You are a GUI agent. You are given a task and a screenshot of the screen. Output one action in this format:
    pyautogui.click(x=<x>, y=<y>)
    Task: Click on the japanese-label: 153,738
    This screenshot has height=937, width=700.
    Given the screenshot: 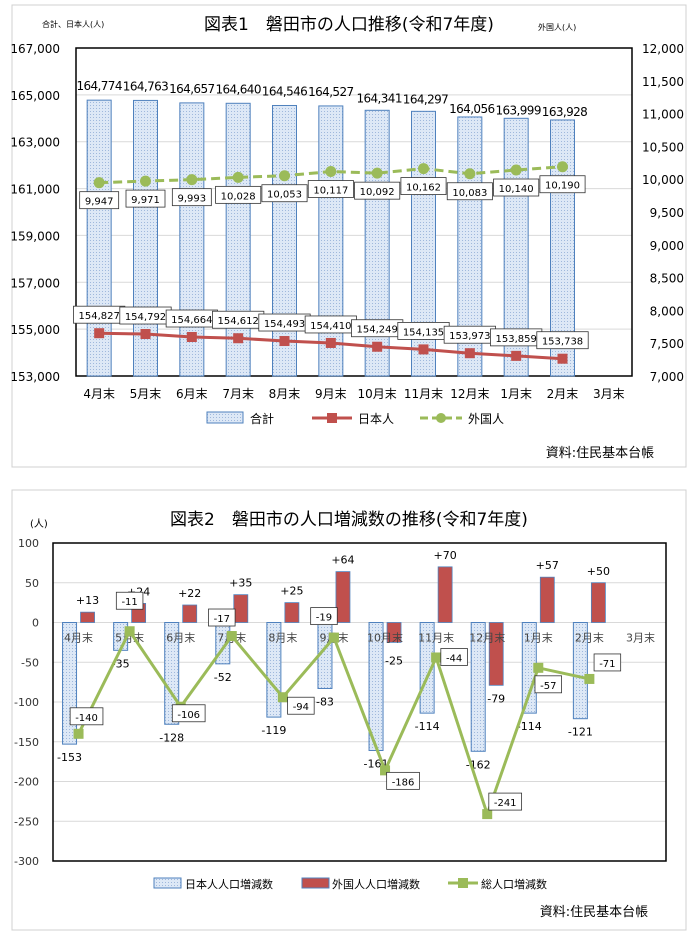 What is the action you would take?
    pyautogui.click(x=562, y=342)
    